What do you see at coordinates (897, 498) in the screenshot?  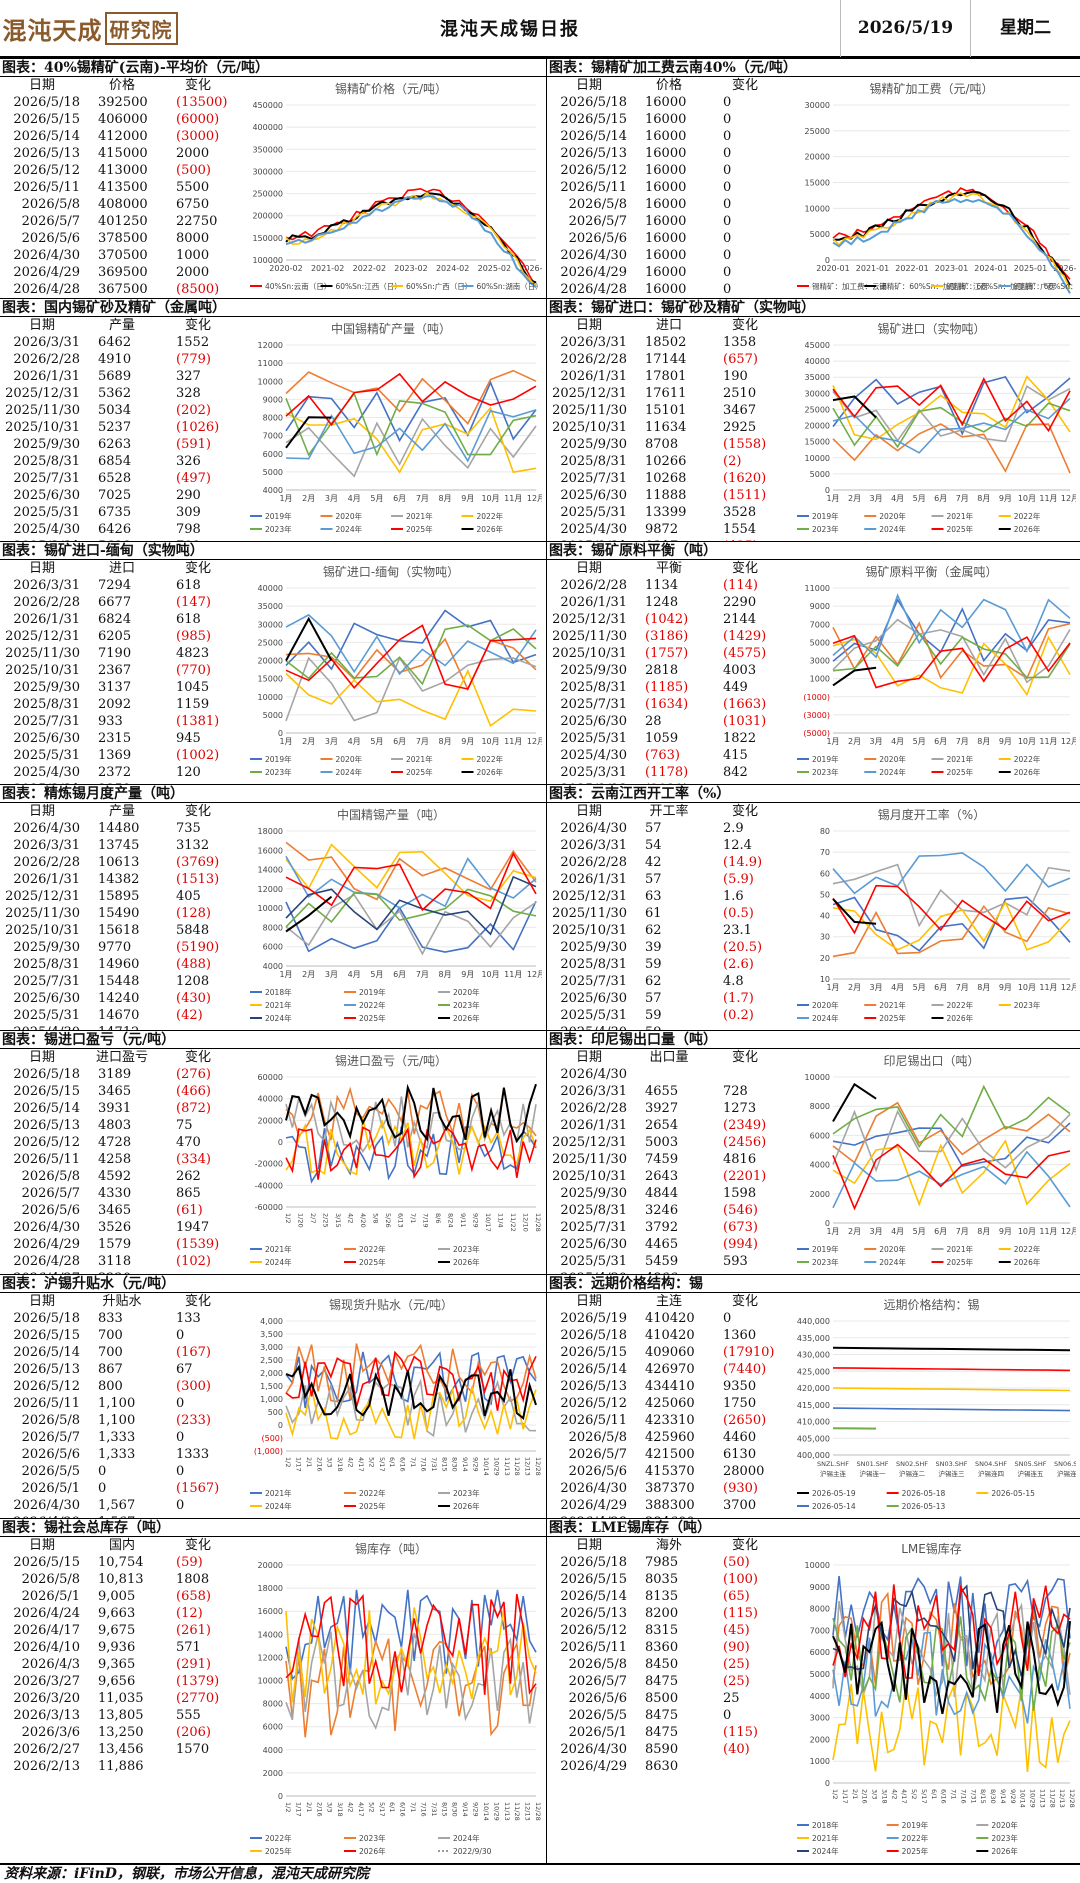 I see `x-tick-label: 4月` at bounding box center [897, 498].